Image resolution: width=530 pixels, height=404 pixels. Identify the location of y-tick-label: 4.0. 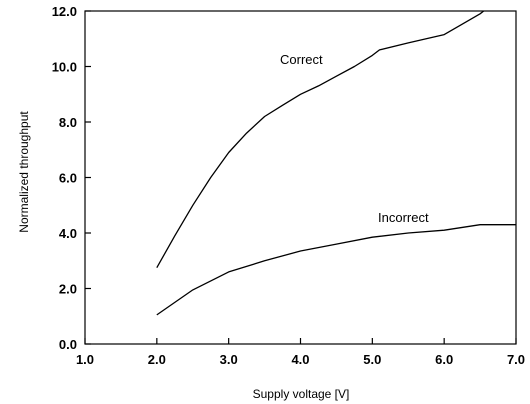
(68, 233).